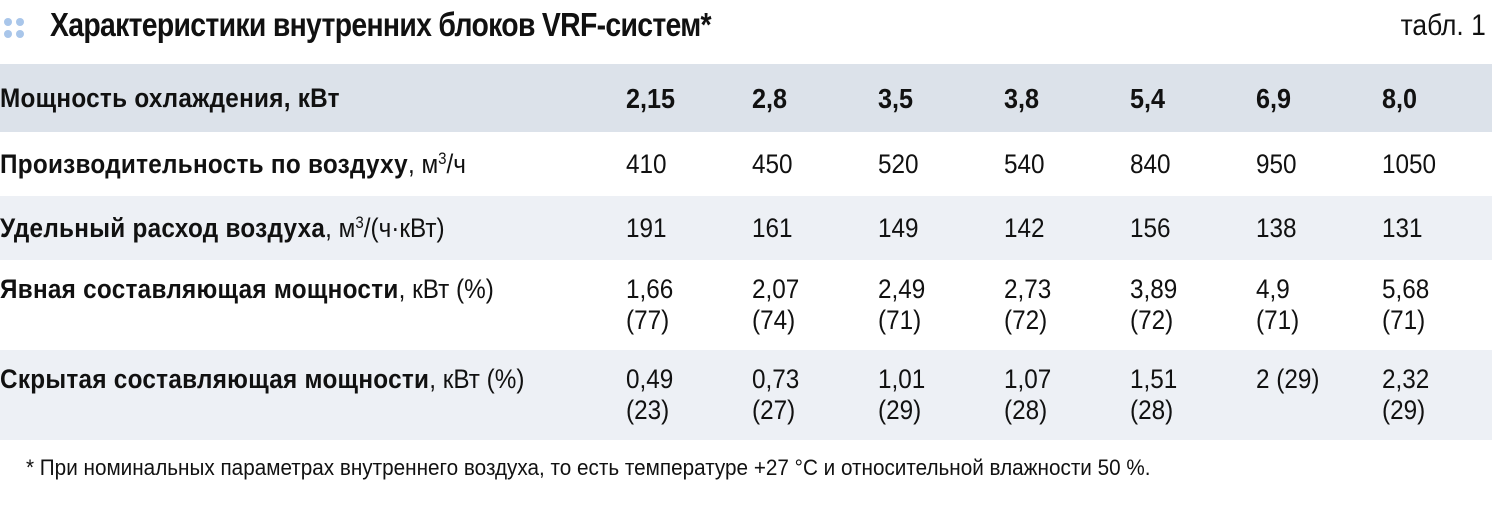  Describe the element at coordinates (648, 410) in the screenshot. I see `cell-line: (23)` at that location.